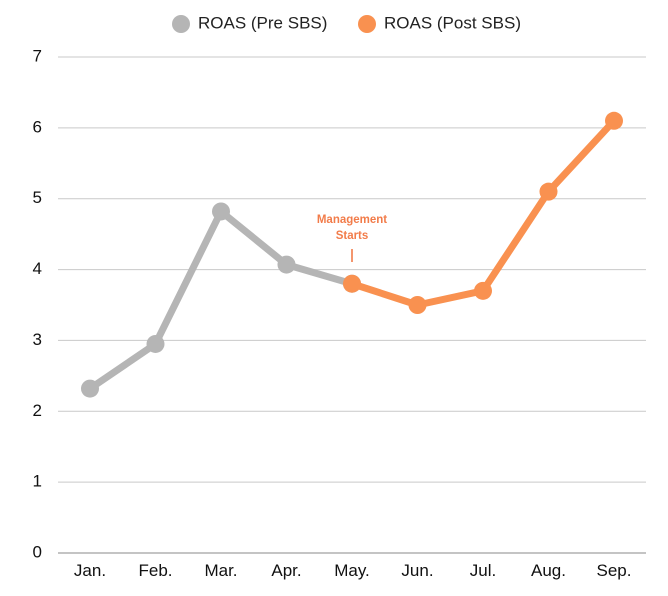  What do you see at coordinates (548, 570) in the screenshot?
I see `x-tick-label: Aug.` at bounding box center [548, 570].